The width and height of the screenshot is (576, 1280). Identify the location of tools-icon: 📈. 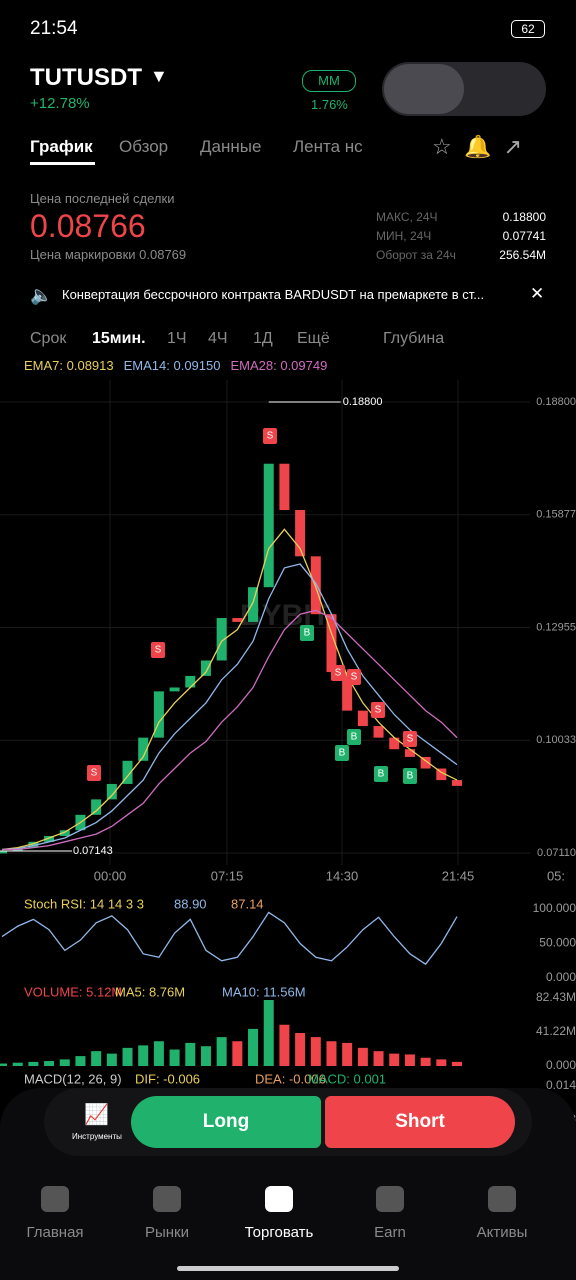
(96, 1115).